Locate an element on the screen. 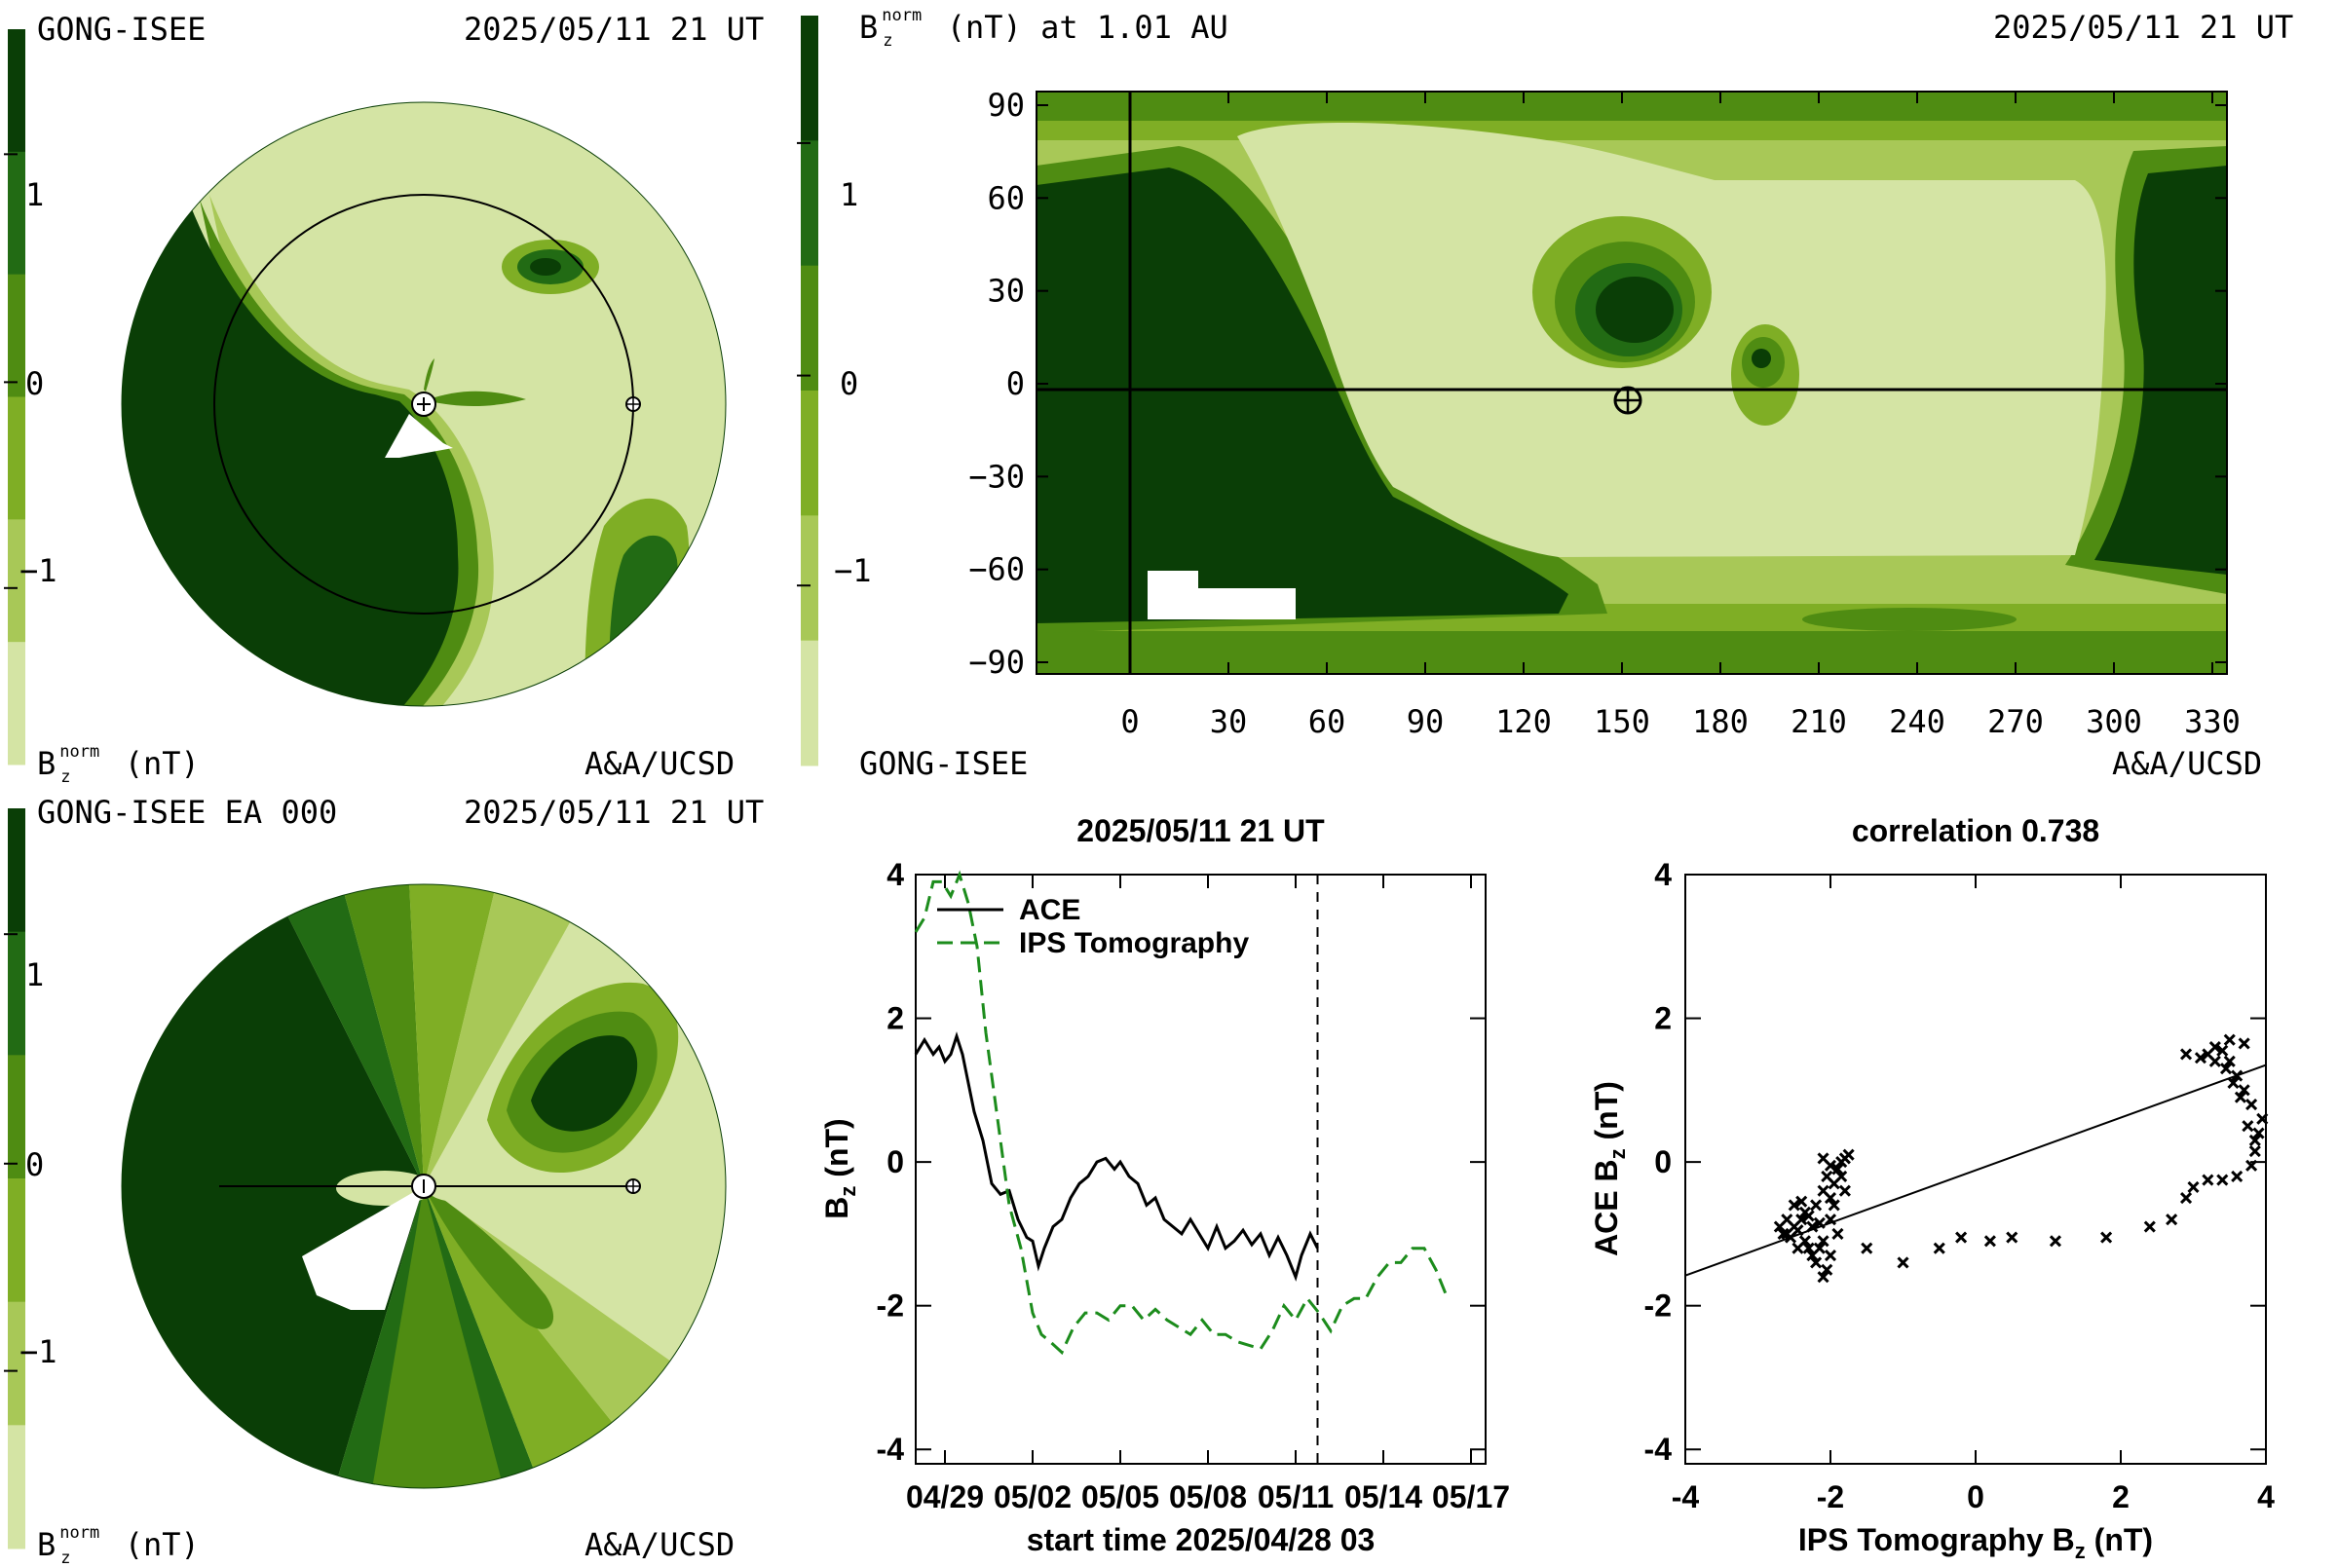 Image resolution: width=2338 pixels, height=1568 pixels. top-left-source-label: GONG-ISEE is located at coordinates (122, 29).